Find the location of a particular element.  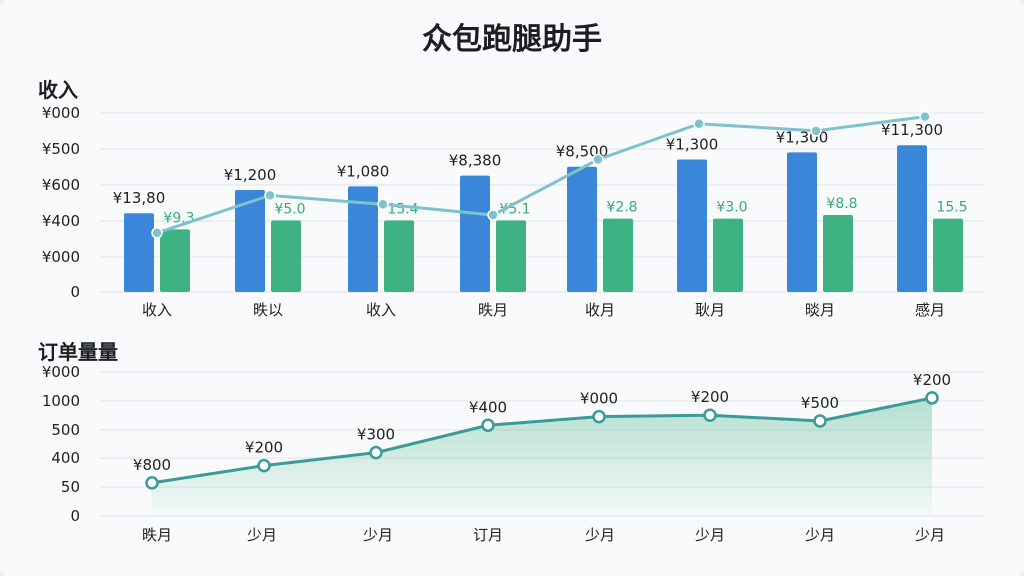

x-tick-label: 昳以 is located at coordinates (268, 310).